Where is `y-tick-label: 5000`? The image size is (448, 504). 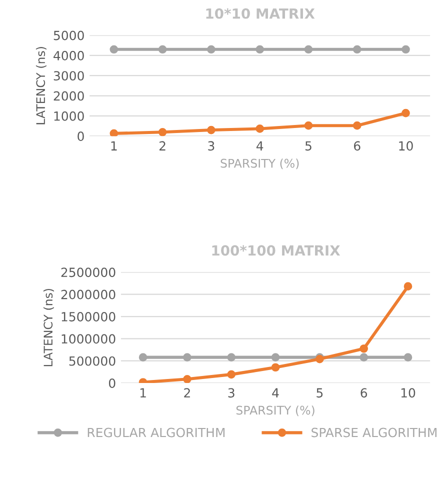
y-tick-label: 5000 is located at coordinates (69, 35).